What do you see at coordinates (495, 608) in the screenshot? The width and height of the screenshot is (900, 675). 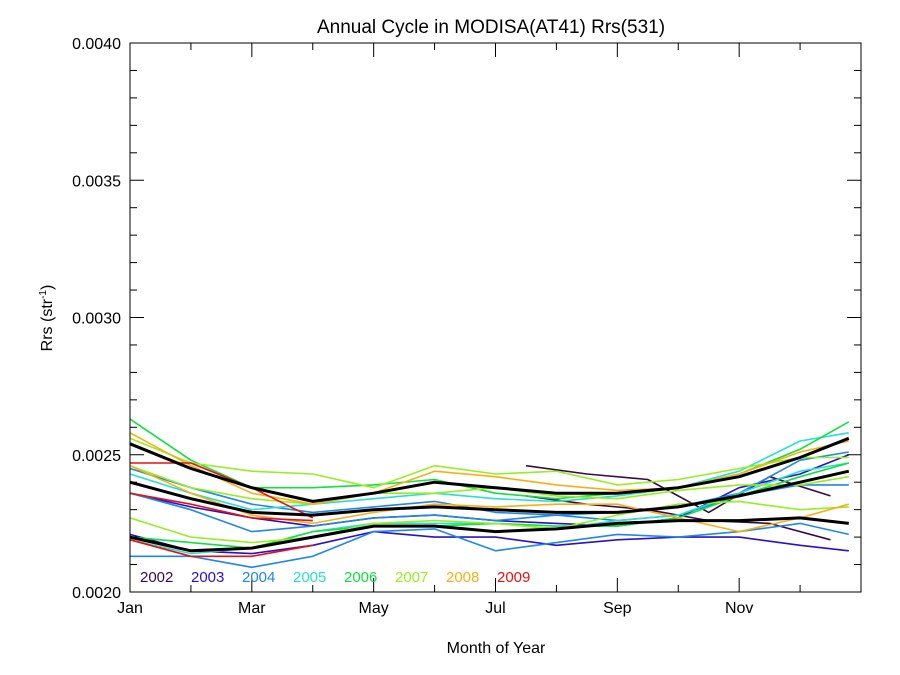 I see `x-tick-label: Jul` at bounding box center [495, 608].